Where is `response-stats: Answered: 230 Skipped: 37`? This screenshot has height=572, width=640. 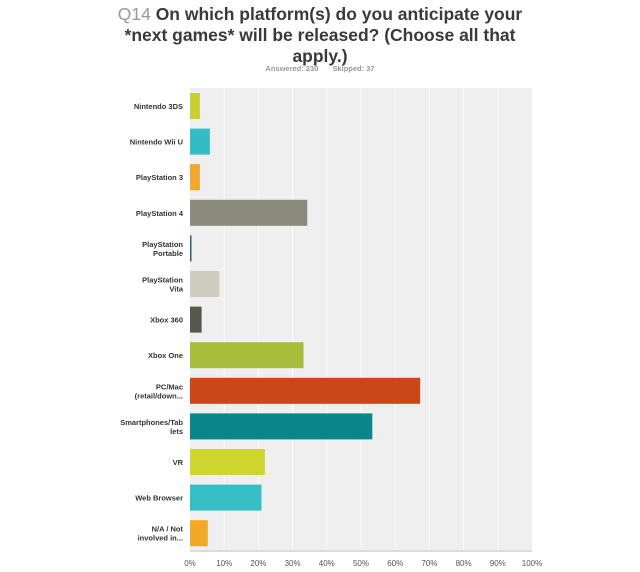
response-stats: Answered: 230 Skipped: 37 is located at coordinates (320, 68).